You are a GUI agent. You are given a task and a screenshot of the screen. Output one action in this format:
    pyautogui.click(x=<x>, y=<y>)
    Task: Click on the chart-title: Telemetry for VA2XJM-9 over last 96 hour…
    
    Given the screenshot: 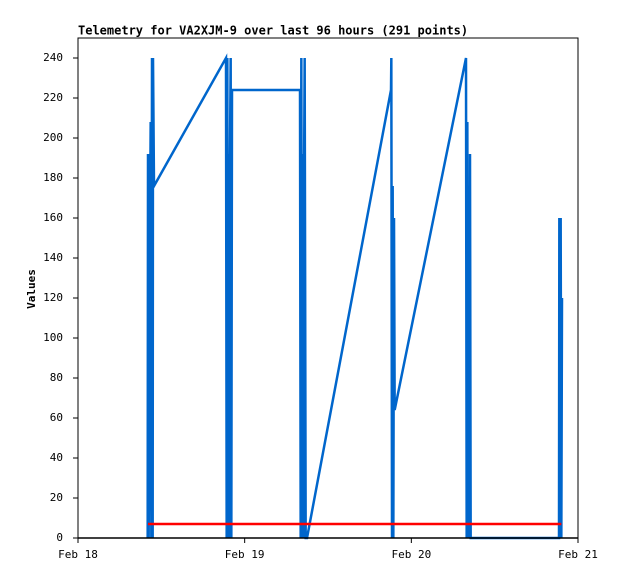 What is the action you would take?
    pyautogui.click(x=273, y=31)
    